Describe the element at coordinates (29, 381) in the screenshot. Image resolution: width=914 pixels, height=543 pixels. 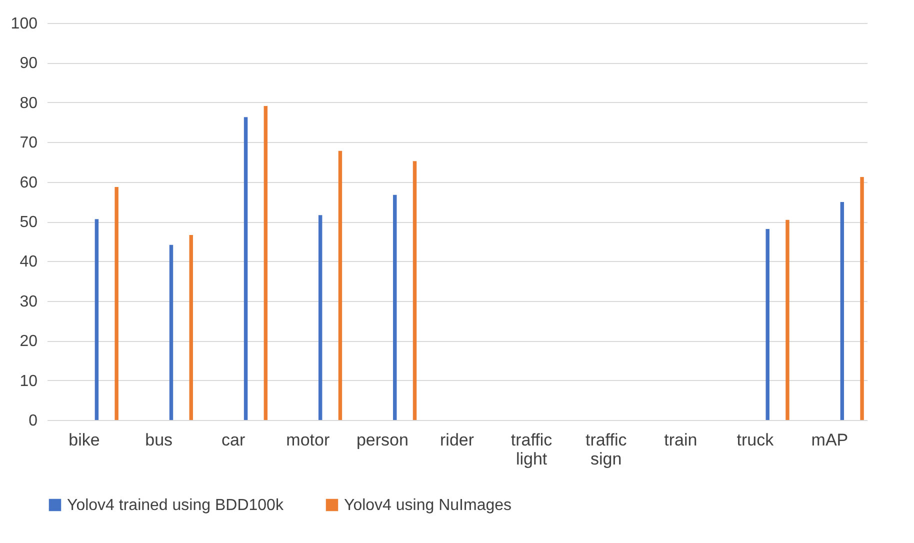
I see `y-tick-label: 10` at that location.